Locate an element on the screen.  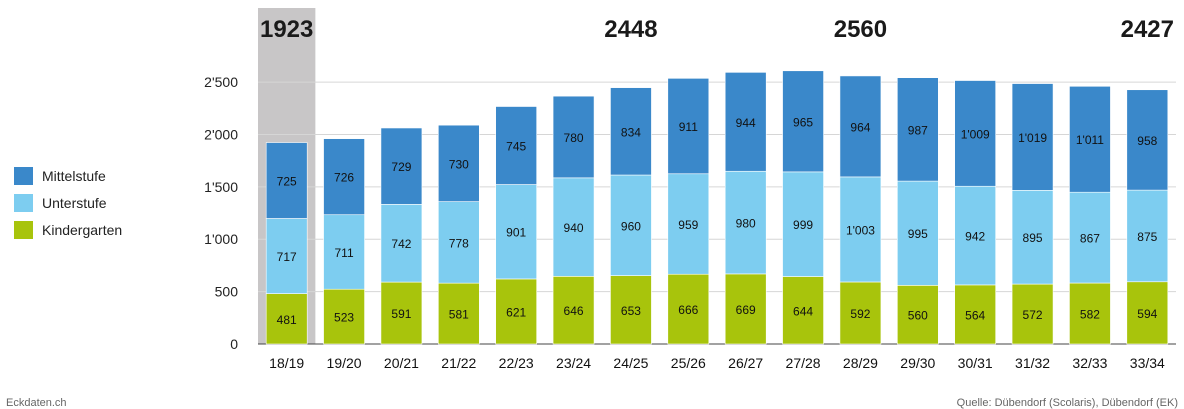
data-label: 621 is located at coordinates (516, 312).